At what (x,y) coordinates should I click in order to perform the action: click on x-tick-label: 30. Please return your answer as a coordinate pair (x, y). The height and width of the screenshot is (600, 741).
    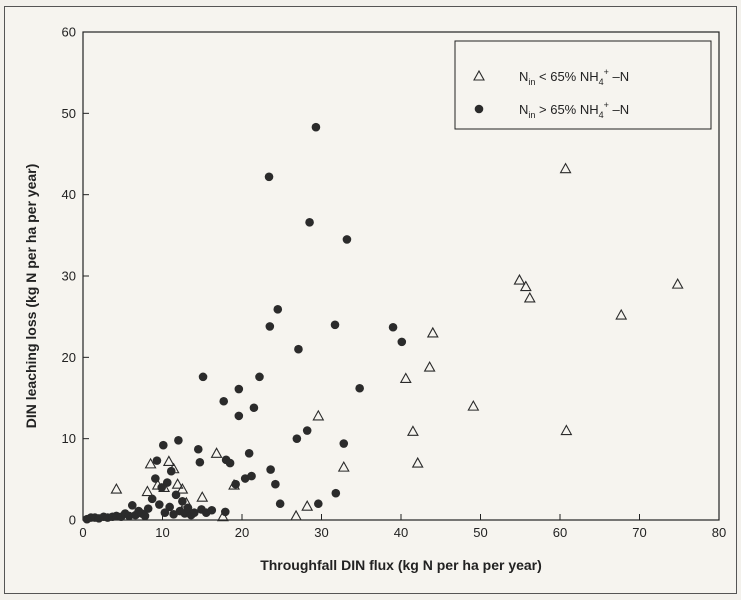
    Looking at the image, I should click on (321, 532).